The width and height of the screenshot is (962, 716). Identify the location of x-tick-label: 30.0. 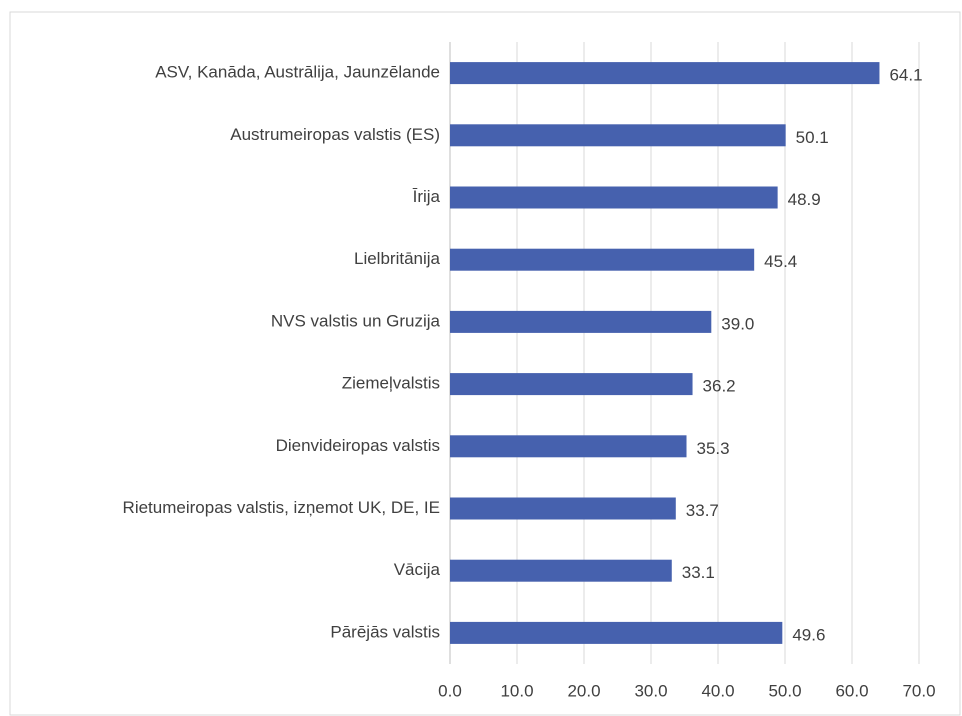
(650, 690).